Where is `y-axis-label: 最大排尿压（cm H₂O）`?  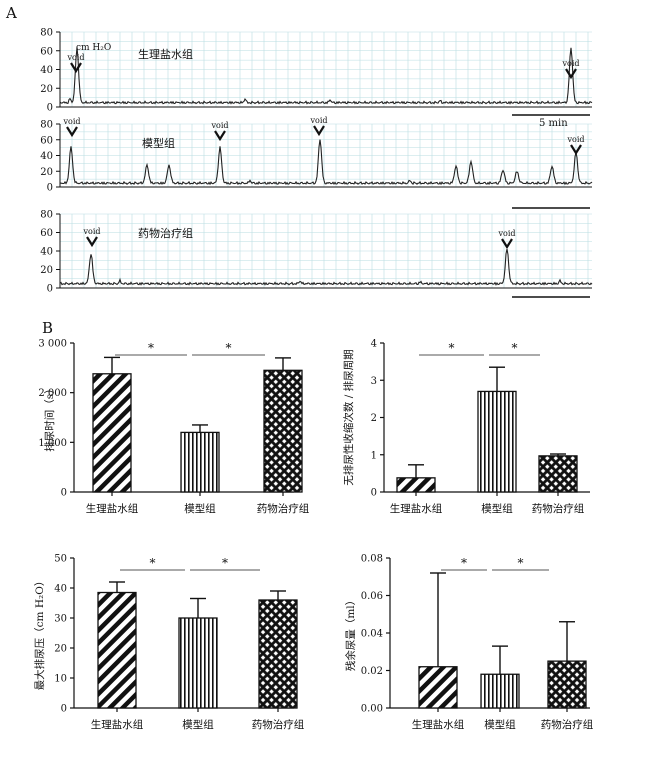
y-axis-label: 最大排尿压（cm H₂O） is located at coordinates (39, 633).